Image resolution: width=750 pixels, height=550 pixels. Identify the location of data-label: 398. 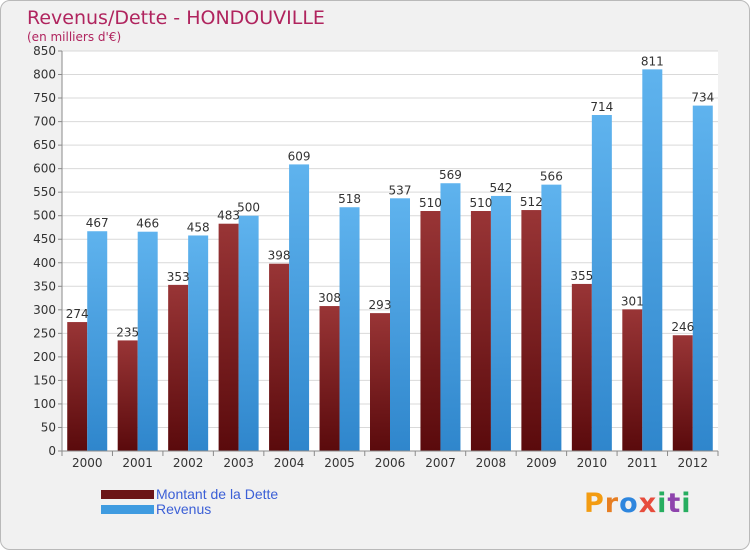
(279, 256).